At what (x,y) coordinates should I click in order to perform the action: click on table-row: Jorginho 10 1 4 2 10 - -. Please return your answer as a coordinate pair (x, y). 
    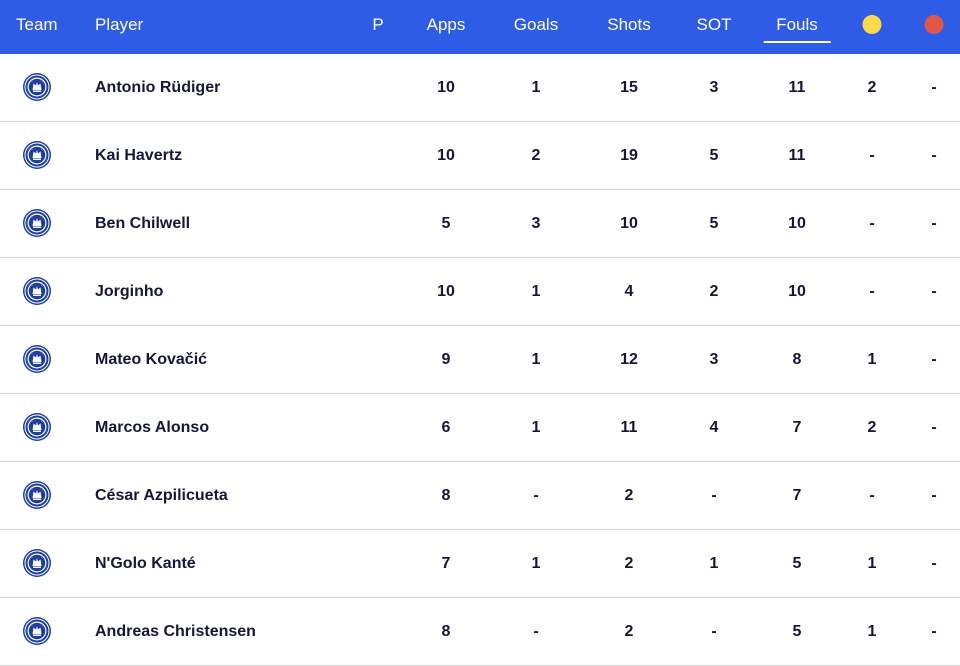
    Looking at the image, I should click on (480, 292).